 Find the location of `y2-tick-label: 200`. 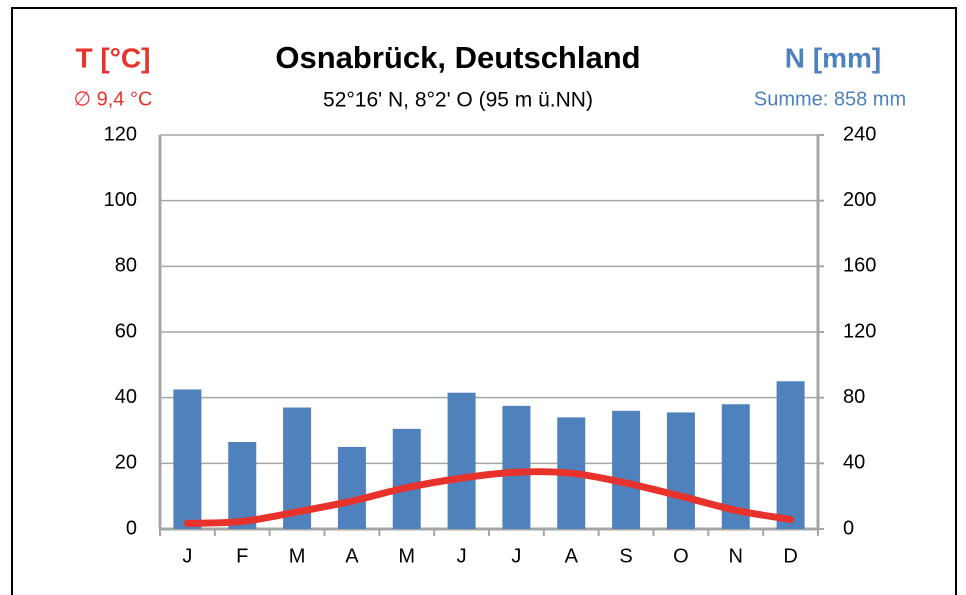

y2-tick-label: 200 is located at coordinates (859, 200).